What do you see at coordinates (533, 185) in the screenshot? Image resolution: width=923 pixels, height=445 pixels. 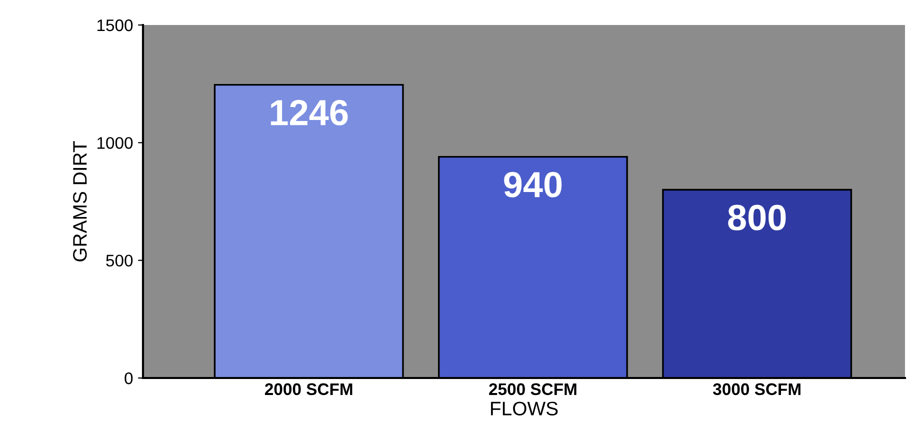 I see `data-label: 940` at bounding box center [533, 185].